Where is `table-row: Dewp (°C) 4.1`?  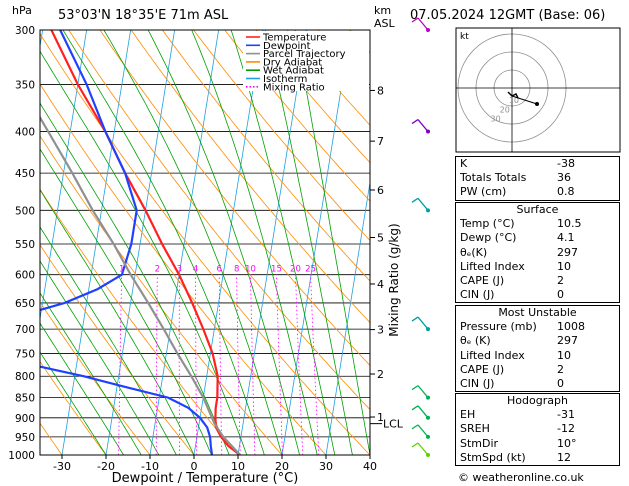
table-row: Dewp (°C) 4.1 is located at coordinates (537, 238).